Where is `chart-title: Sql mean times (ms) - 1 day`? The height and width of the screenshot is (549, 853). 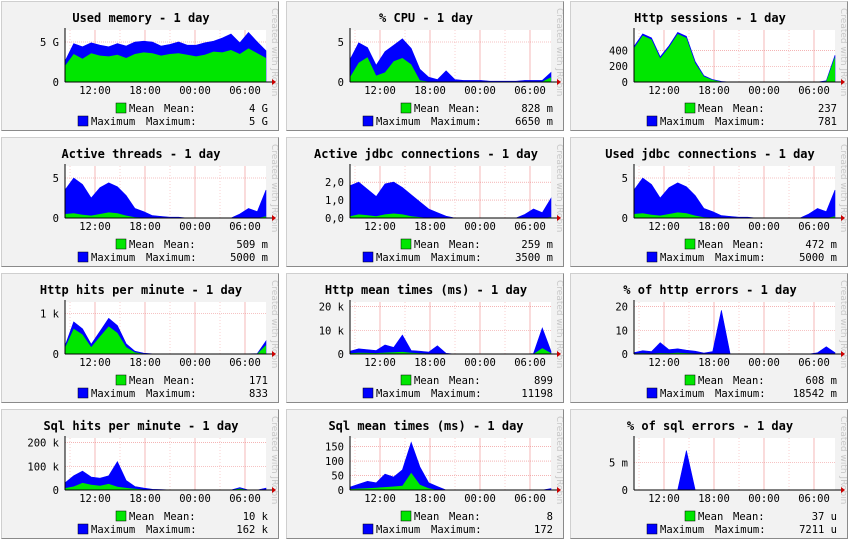 chart-title: Sql mean times (ms) - 1 day is located at coordinates (425, 426).